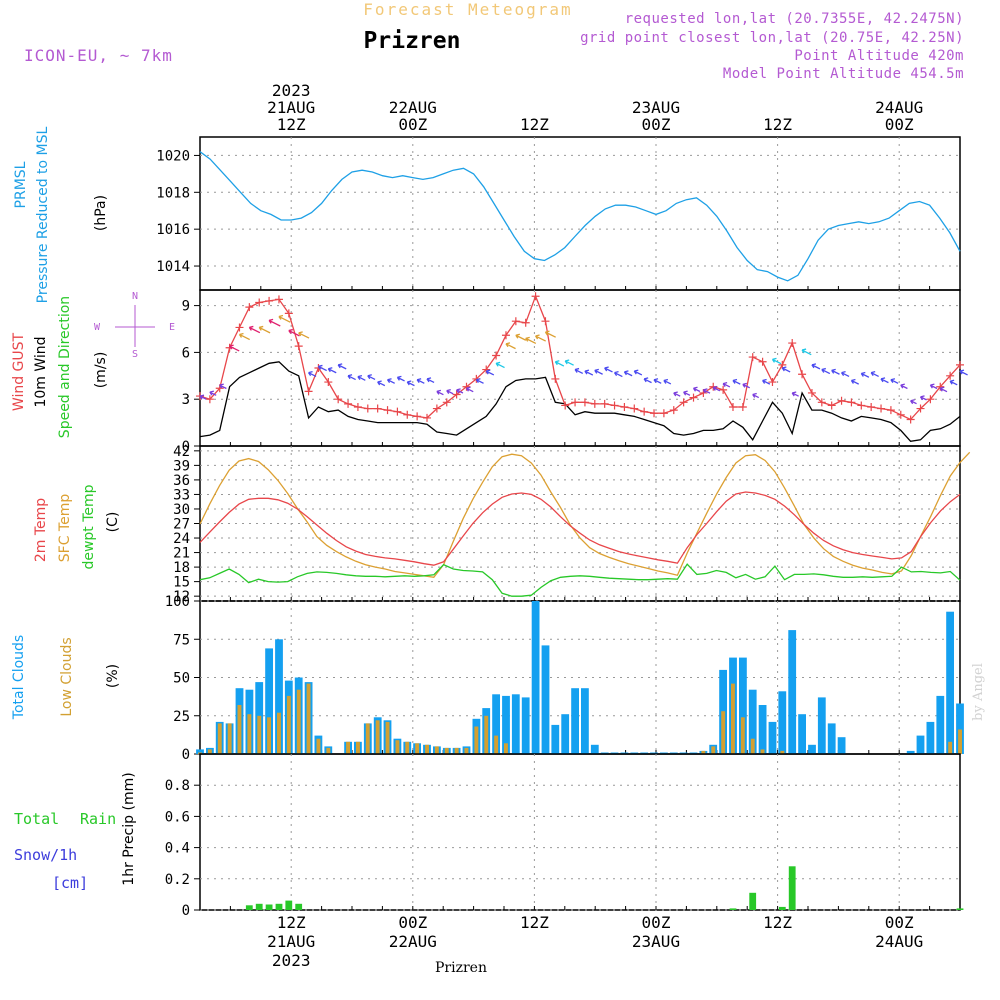  What do you see at coordinates (177, 602) in the screenshot?
I see `clouds-ytick-label-4: 100` at bounding box center [177, 602].